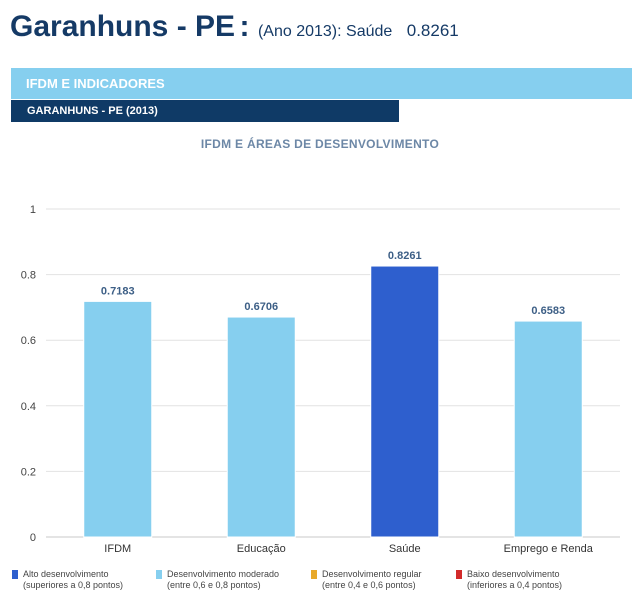 The height and width of the screenshot is (604, 640). I want to click on y-tick-label: 0.4, so click(28, 407).